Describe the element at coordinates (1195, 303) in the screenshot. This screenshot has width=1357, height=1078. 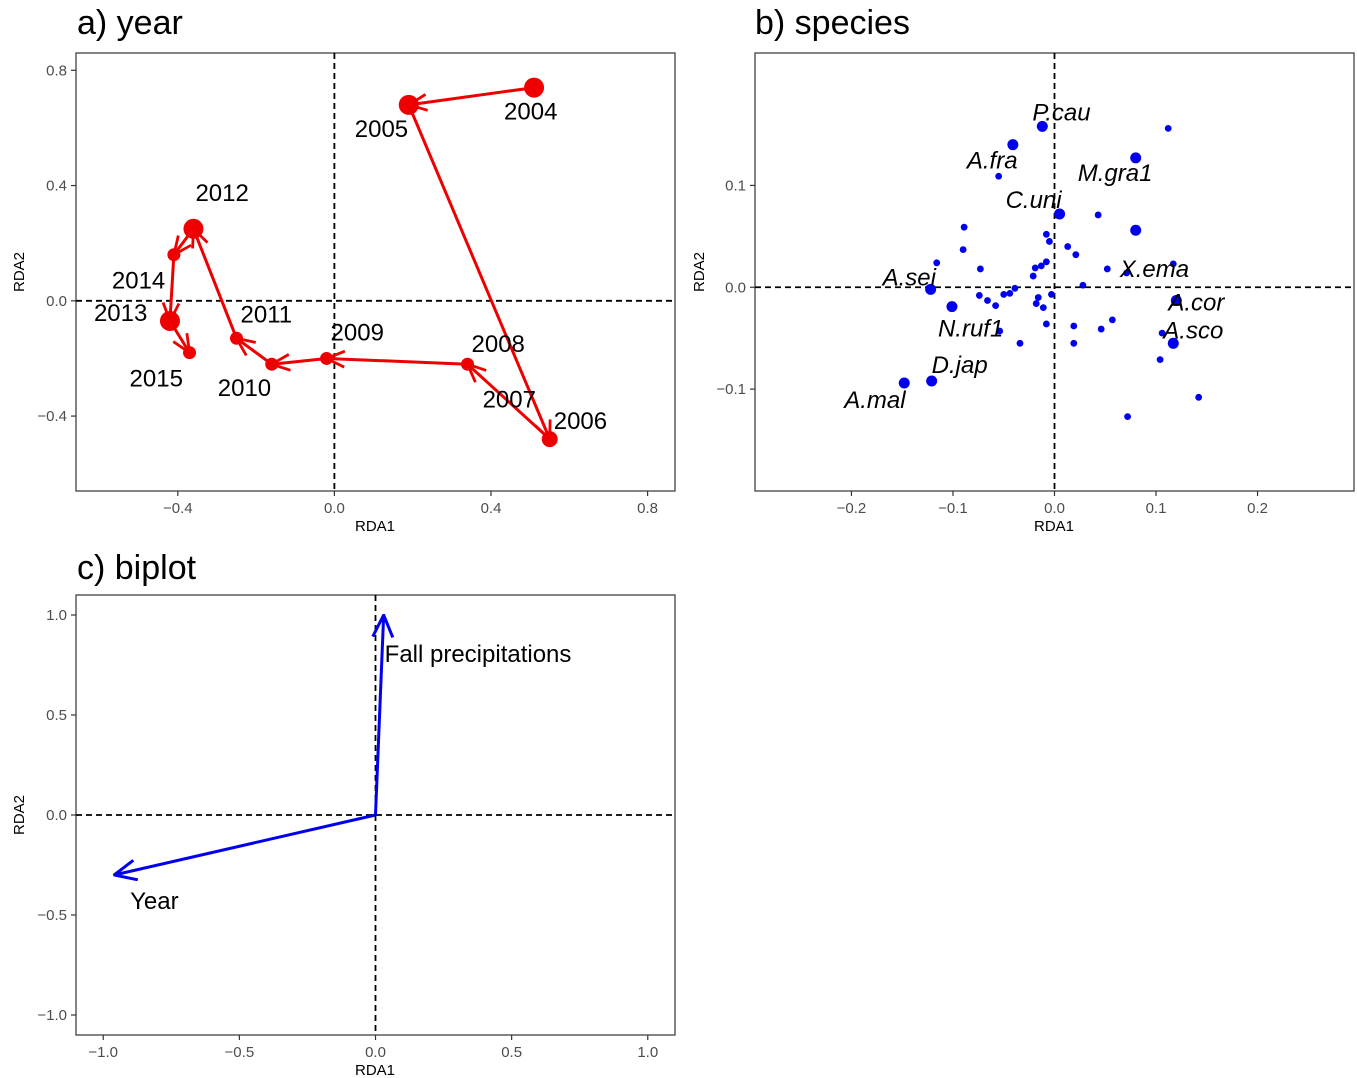
I see `species-label-A-cor: A.cor` at that location.